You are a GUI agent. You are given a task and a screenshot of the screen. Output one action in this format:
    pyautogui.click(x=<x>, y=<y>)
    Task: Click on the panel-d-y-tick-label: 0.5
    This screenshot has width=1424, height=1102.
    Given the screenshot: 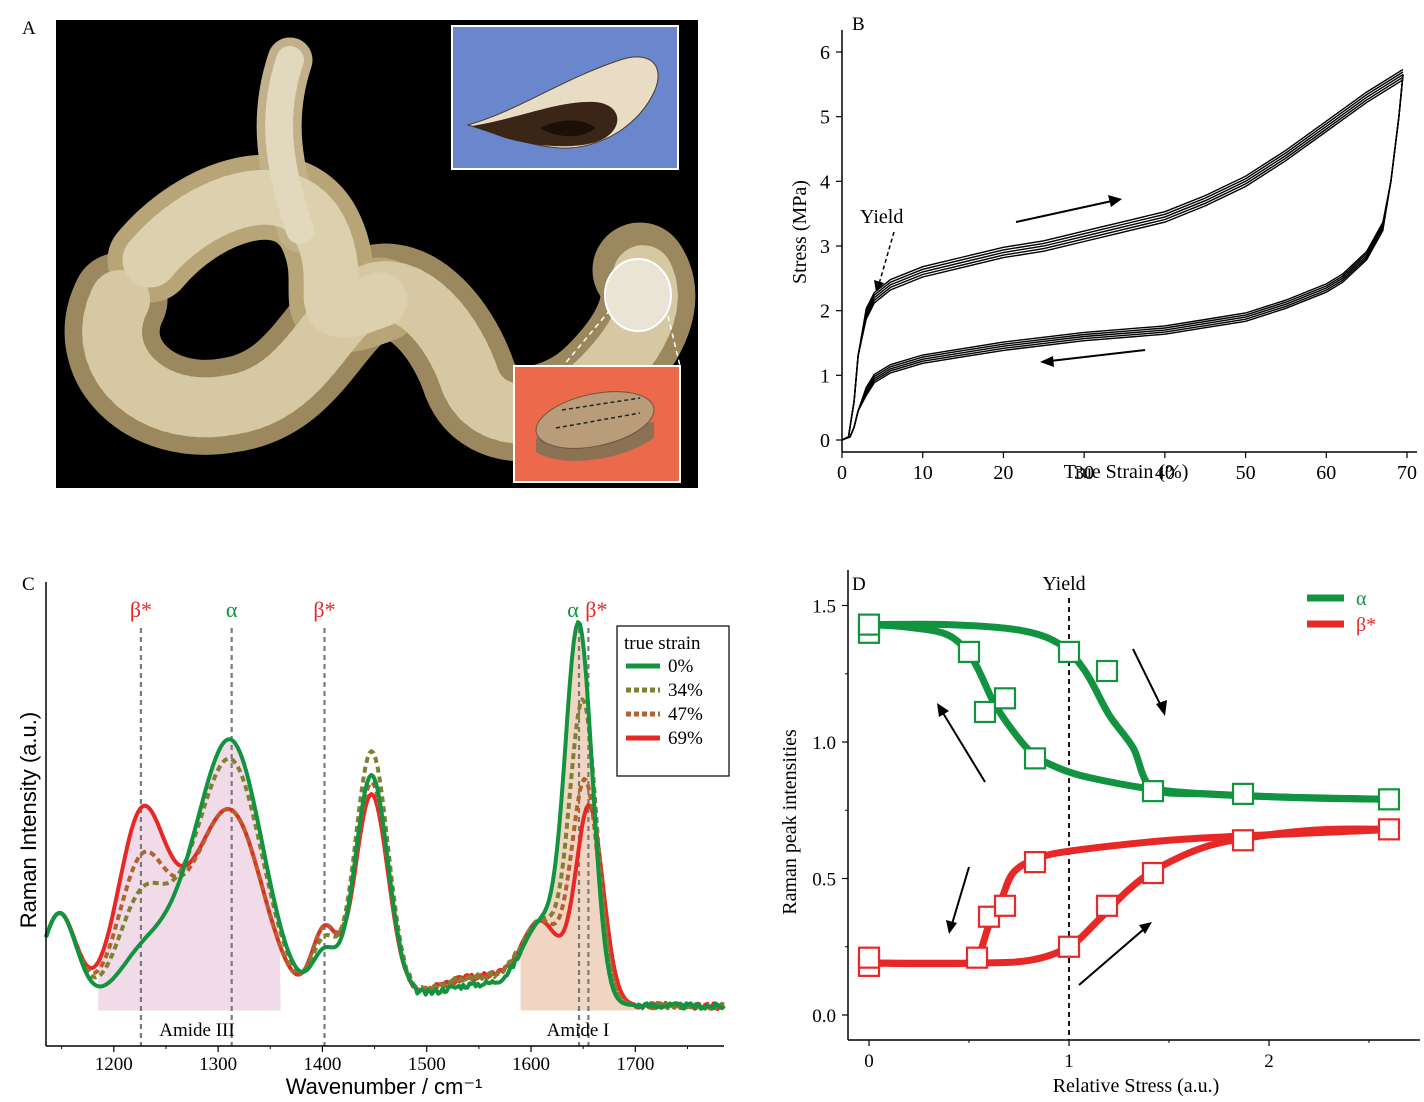 What is the action you would take?
    pyautogui.click(x=824, y=880)
    